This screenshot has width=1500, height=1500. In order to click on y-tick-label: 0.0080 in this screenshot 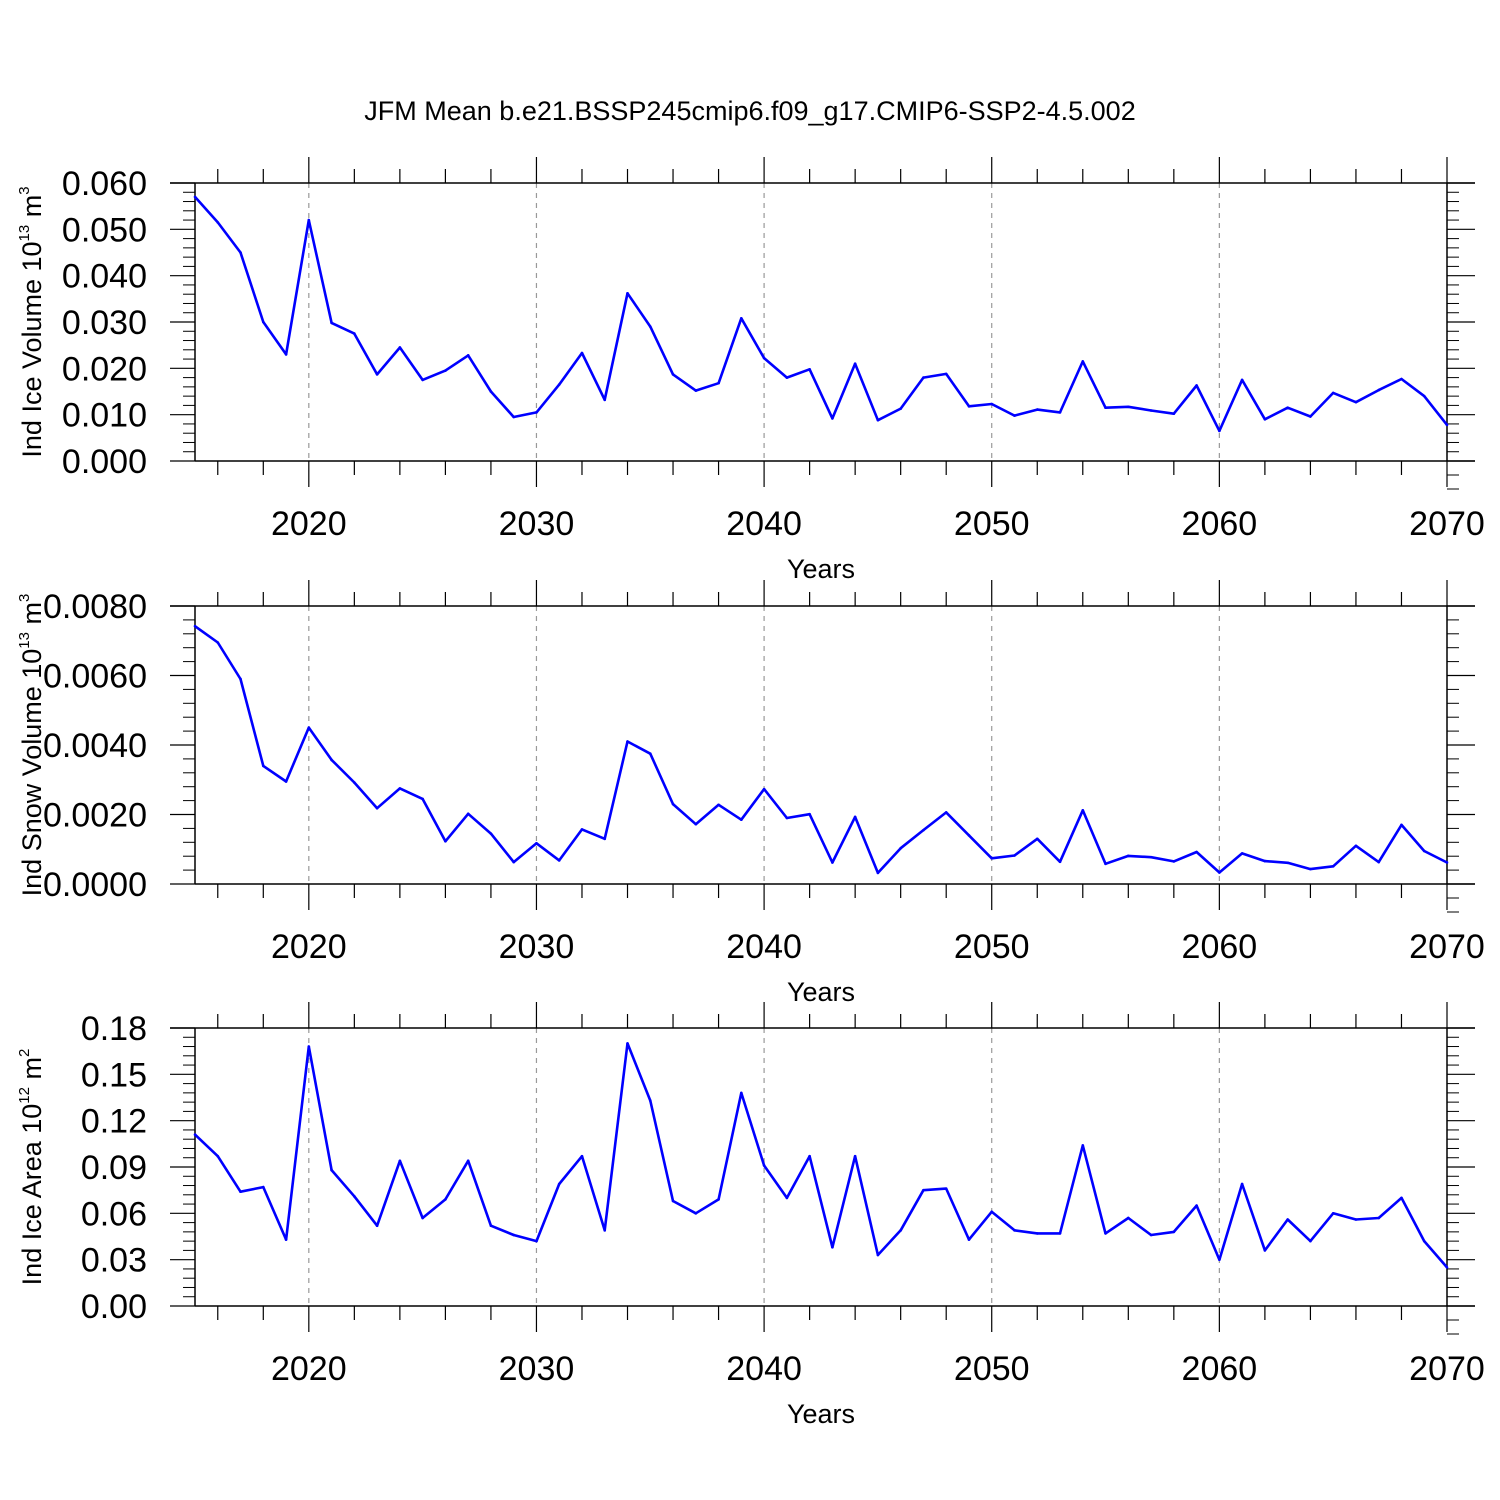, I will do `click(95, 607)`.